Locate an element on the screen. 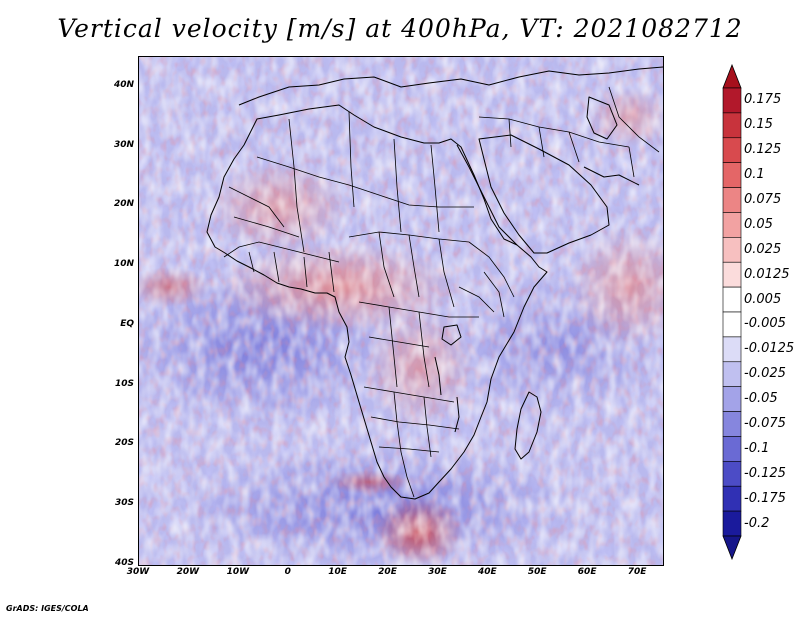  lon-label: 50E is located at coordinates (537, 572).